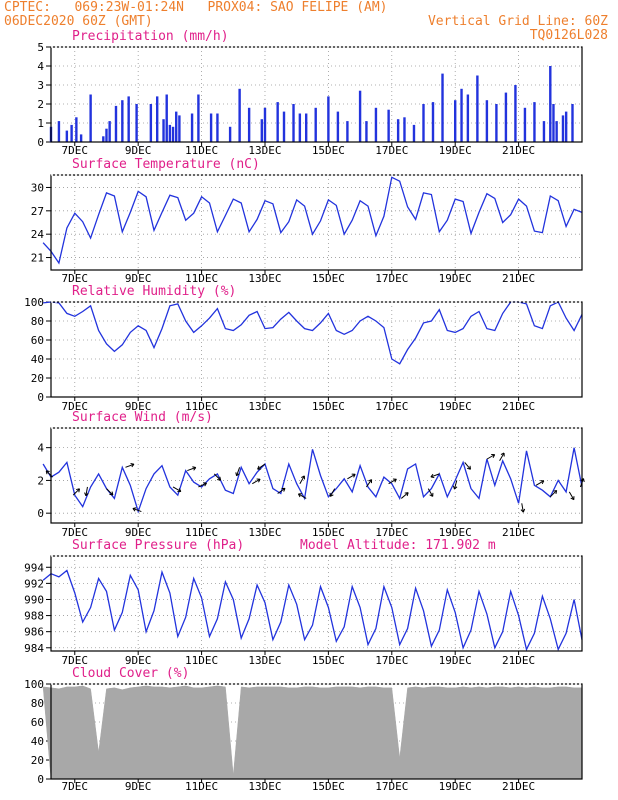  I want to click on pressure-ytick-label: 988, so click(34, 616).